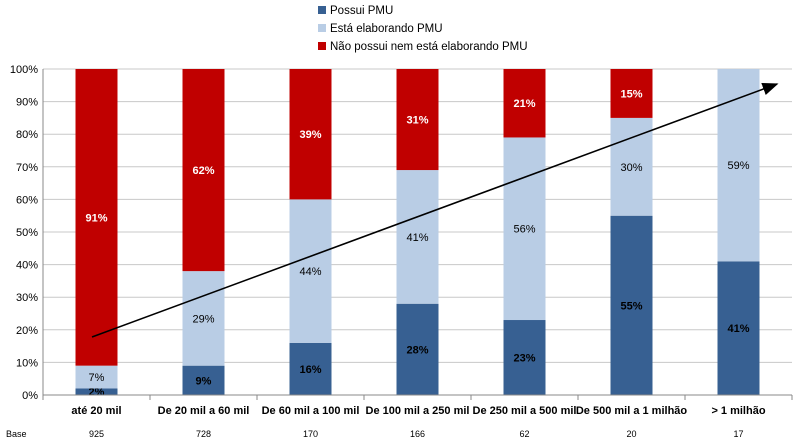 This screenshot has height=440, width=800. I want to click on y-tick-label: 80%, so click(27, 135).